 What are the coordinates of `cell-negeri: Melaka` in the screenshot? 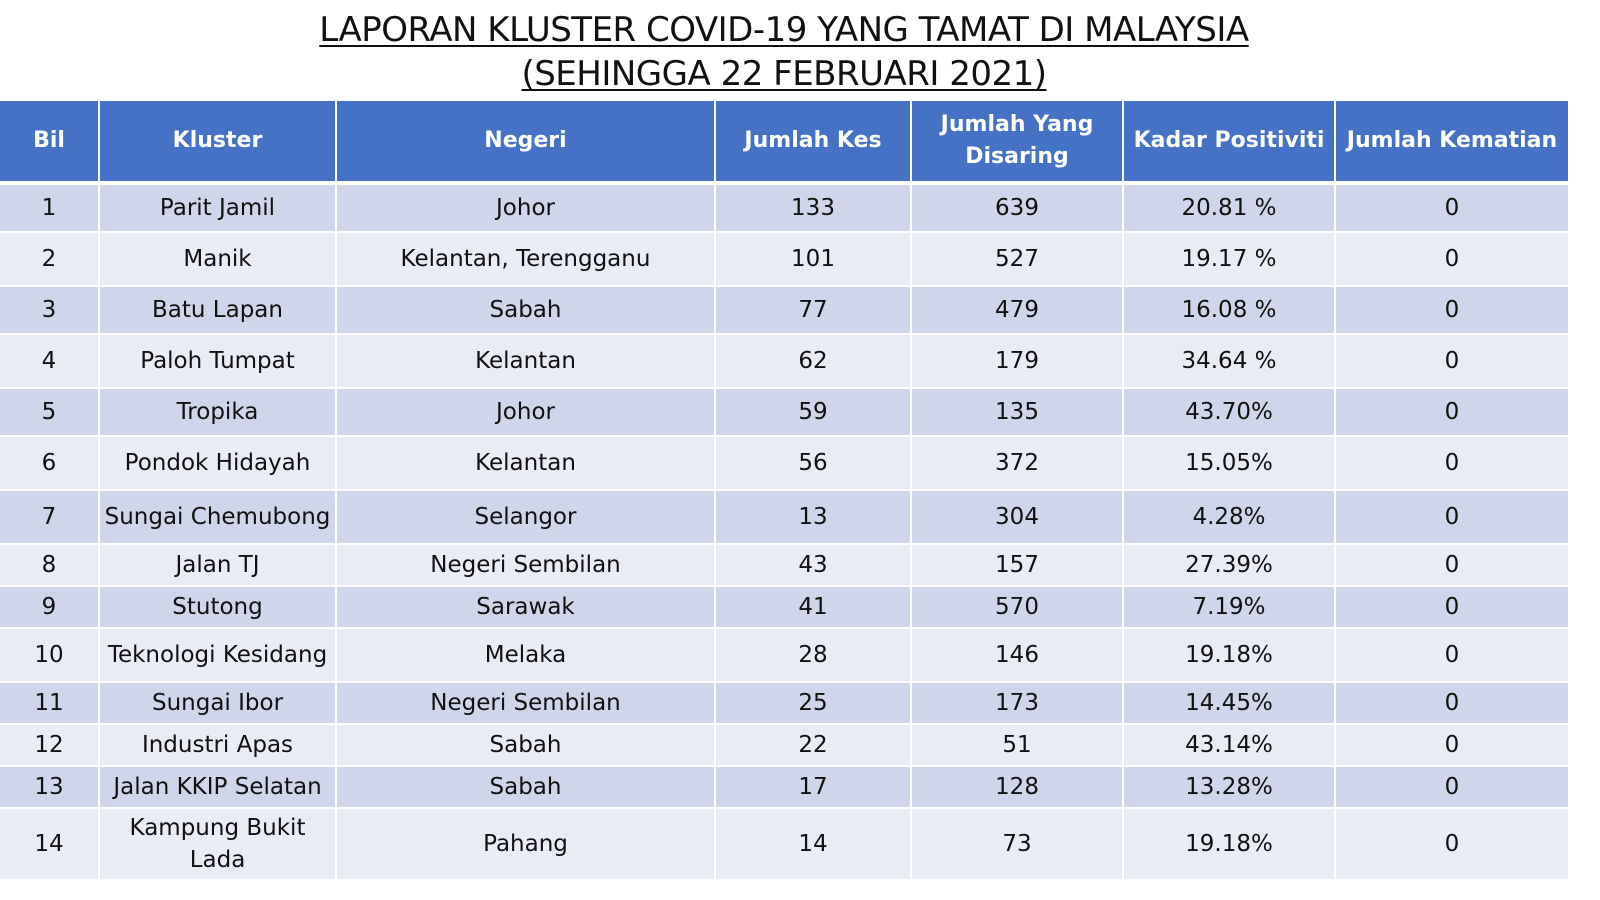 It's located at (526, 655).